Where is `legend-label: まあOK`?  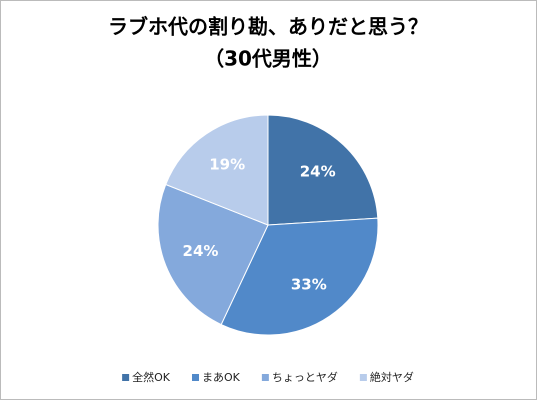 legend-label: まあOK is located at coordinates (221, 377).